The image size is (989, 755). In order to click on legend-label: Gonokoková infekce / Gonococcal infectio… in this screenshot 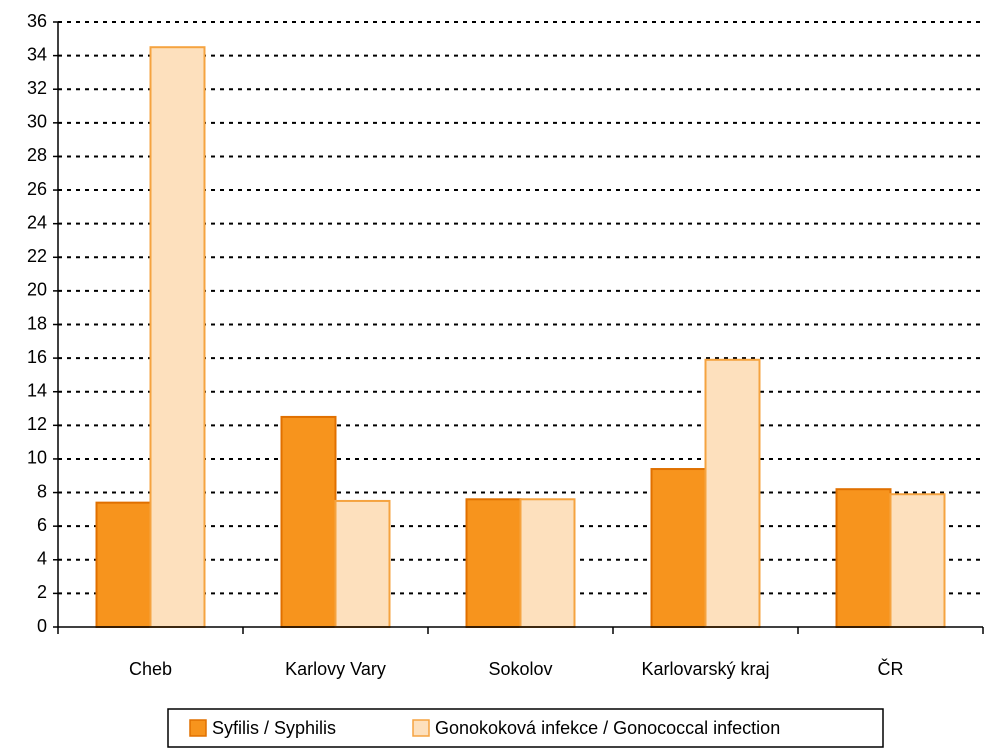, I will do `click(607, 728)`.